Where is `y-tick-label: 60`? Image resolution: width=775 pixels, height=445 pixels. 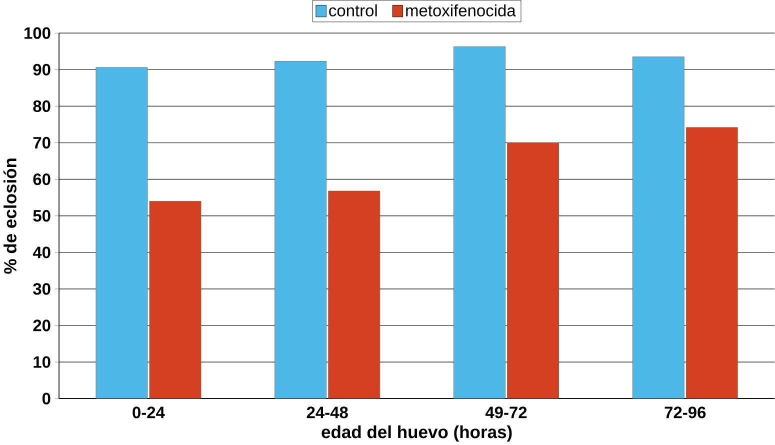
y-tick-label: 60 is located at coordinates (41, 179).